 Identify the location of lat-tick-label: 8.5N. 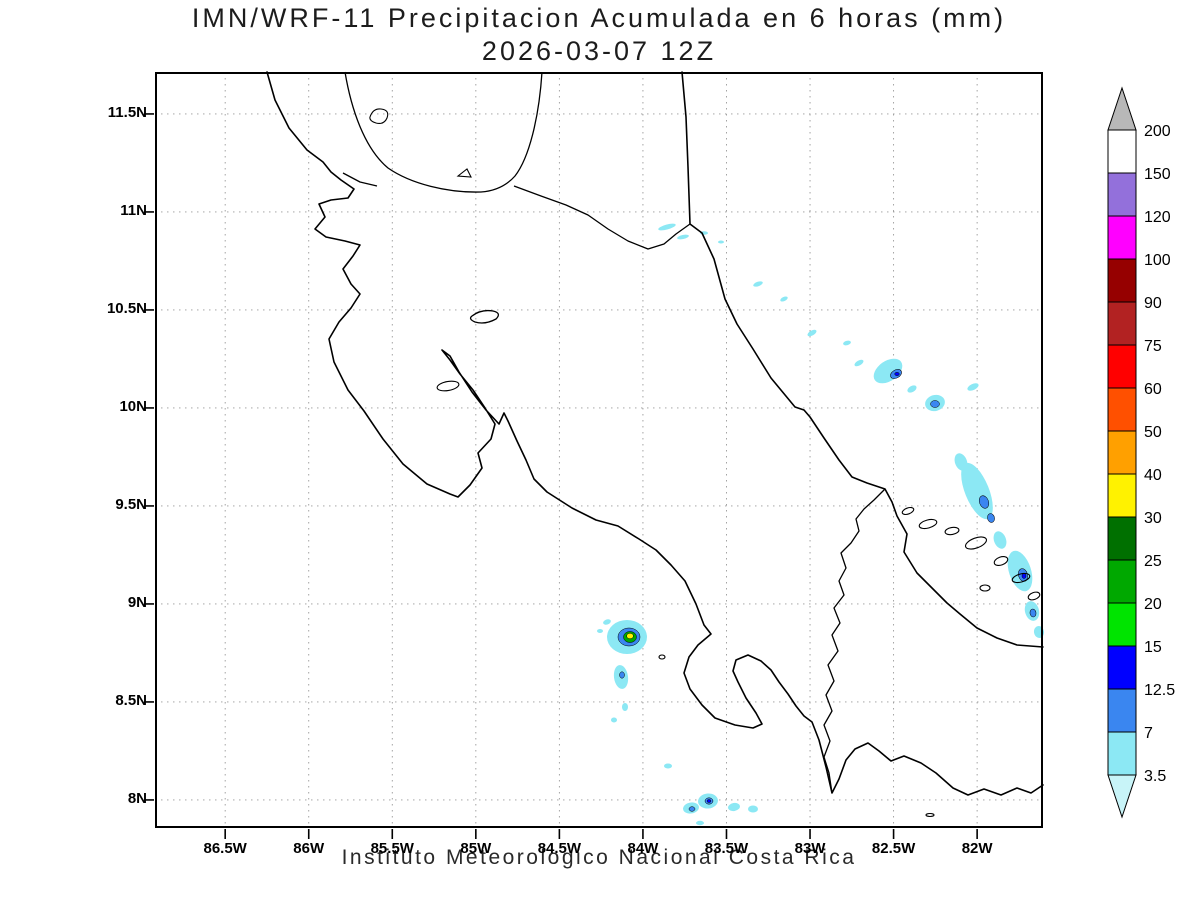
(131, 700).